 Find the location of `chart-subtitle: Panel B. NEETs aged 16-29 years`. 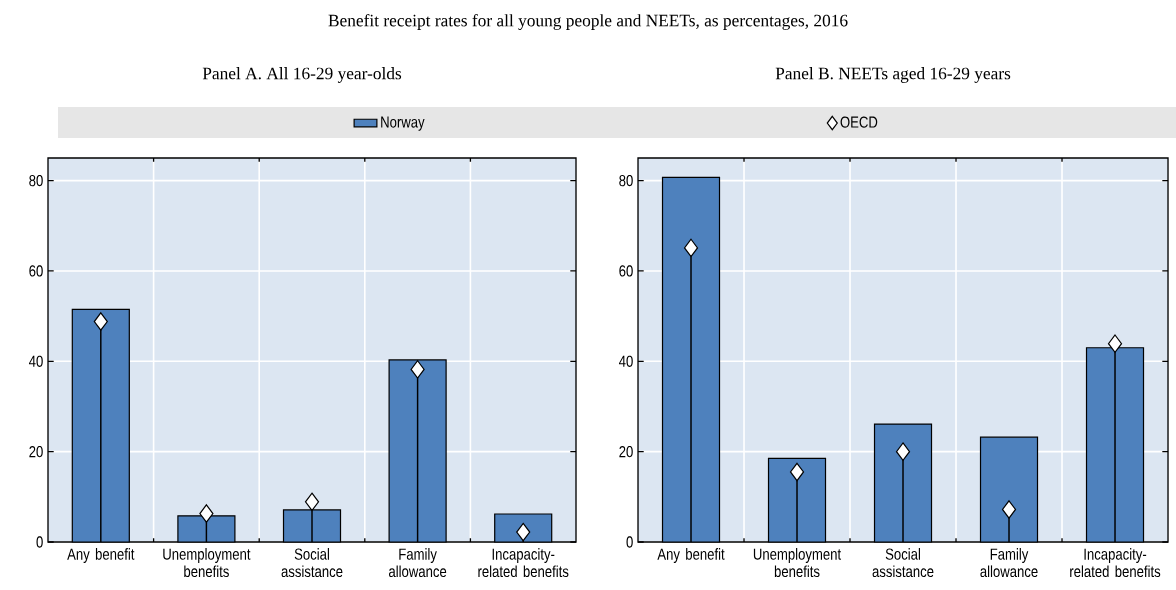

chart-subtitle: Panel B. NEETs aged 16-29 years is located at coordinates (893, 75).